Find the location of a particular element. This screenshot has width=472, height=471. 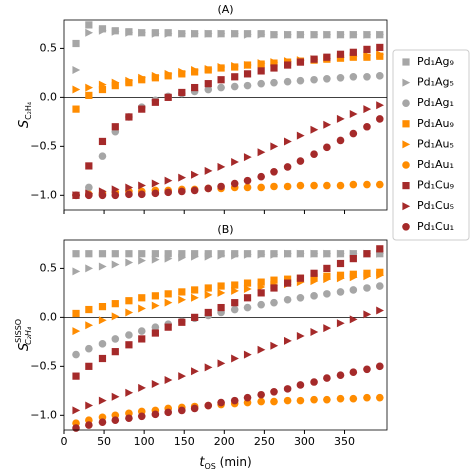

x-tick-label: 250 is located at coordinates (264, 441).